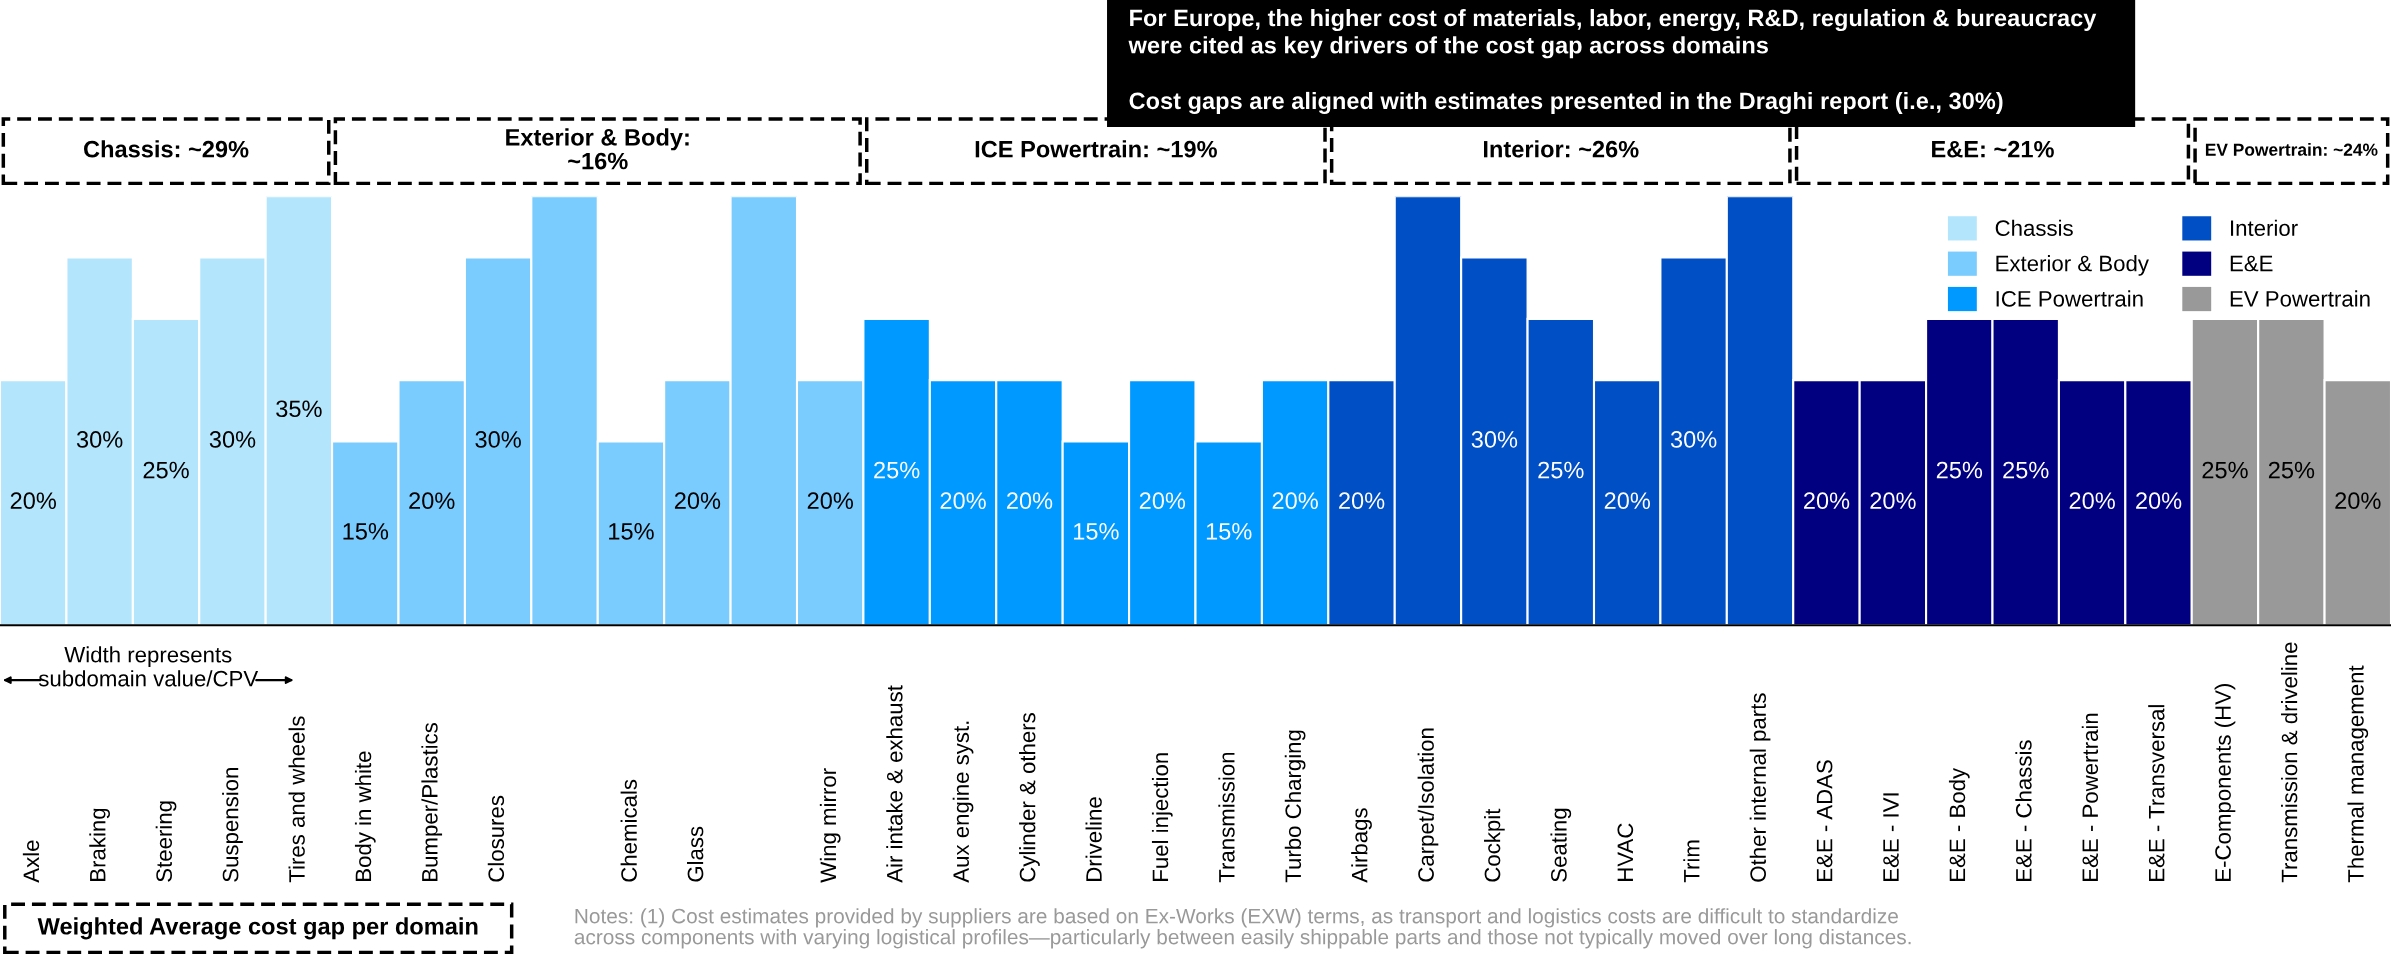  I want to click on x-tick-label: Cockpit, so click(1494, 845).